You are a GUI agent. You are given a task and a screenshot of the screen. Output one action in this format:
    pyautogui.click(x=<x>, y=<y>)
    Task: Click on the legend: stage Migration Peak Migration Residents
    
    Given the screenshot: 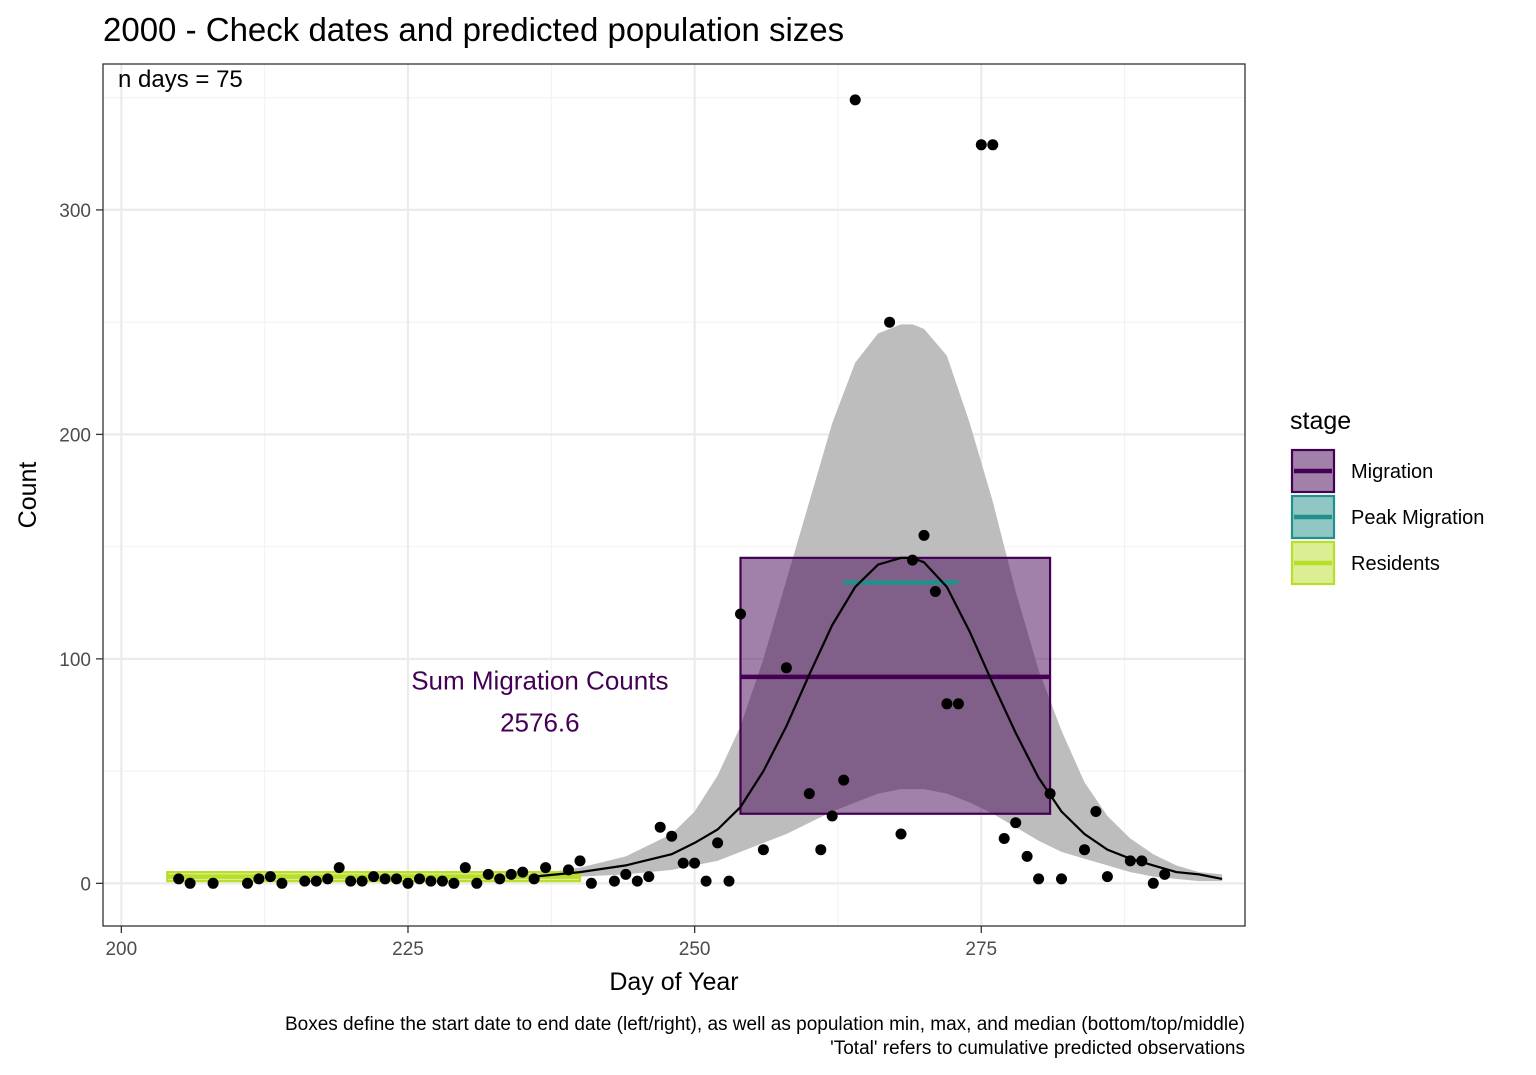 What is the action you would take?
    pyautogui.click(x=1387, y=496)
    